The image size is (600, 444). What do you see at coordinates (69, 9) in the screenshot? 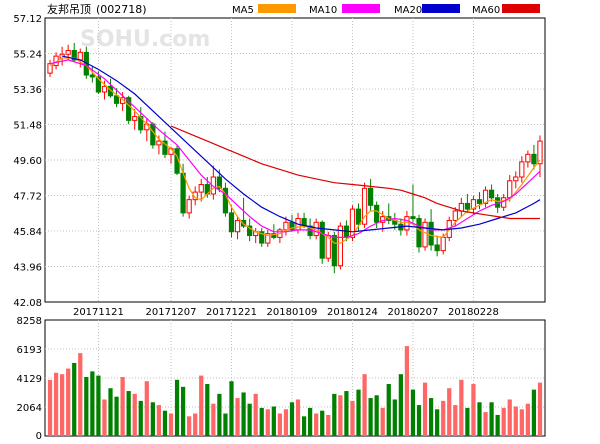
I see `stock-name: 友邦吊顶` at bounding box center [69, 9].